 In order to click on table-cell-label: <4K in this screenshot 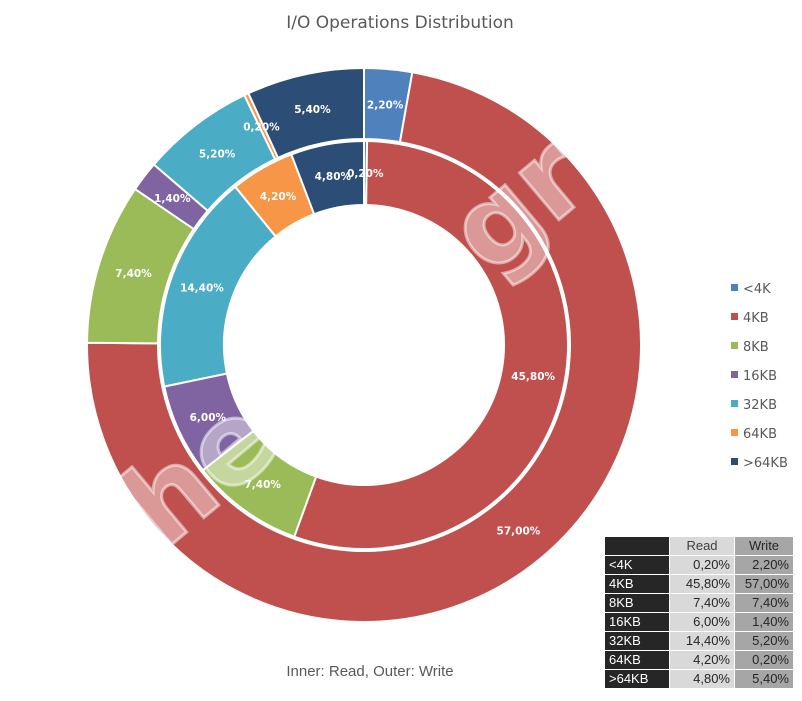, I will do `click(637, 565)`.